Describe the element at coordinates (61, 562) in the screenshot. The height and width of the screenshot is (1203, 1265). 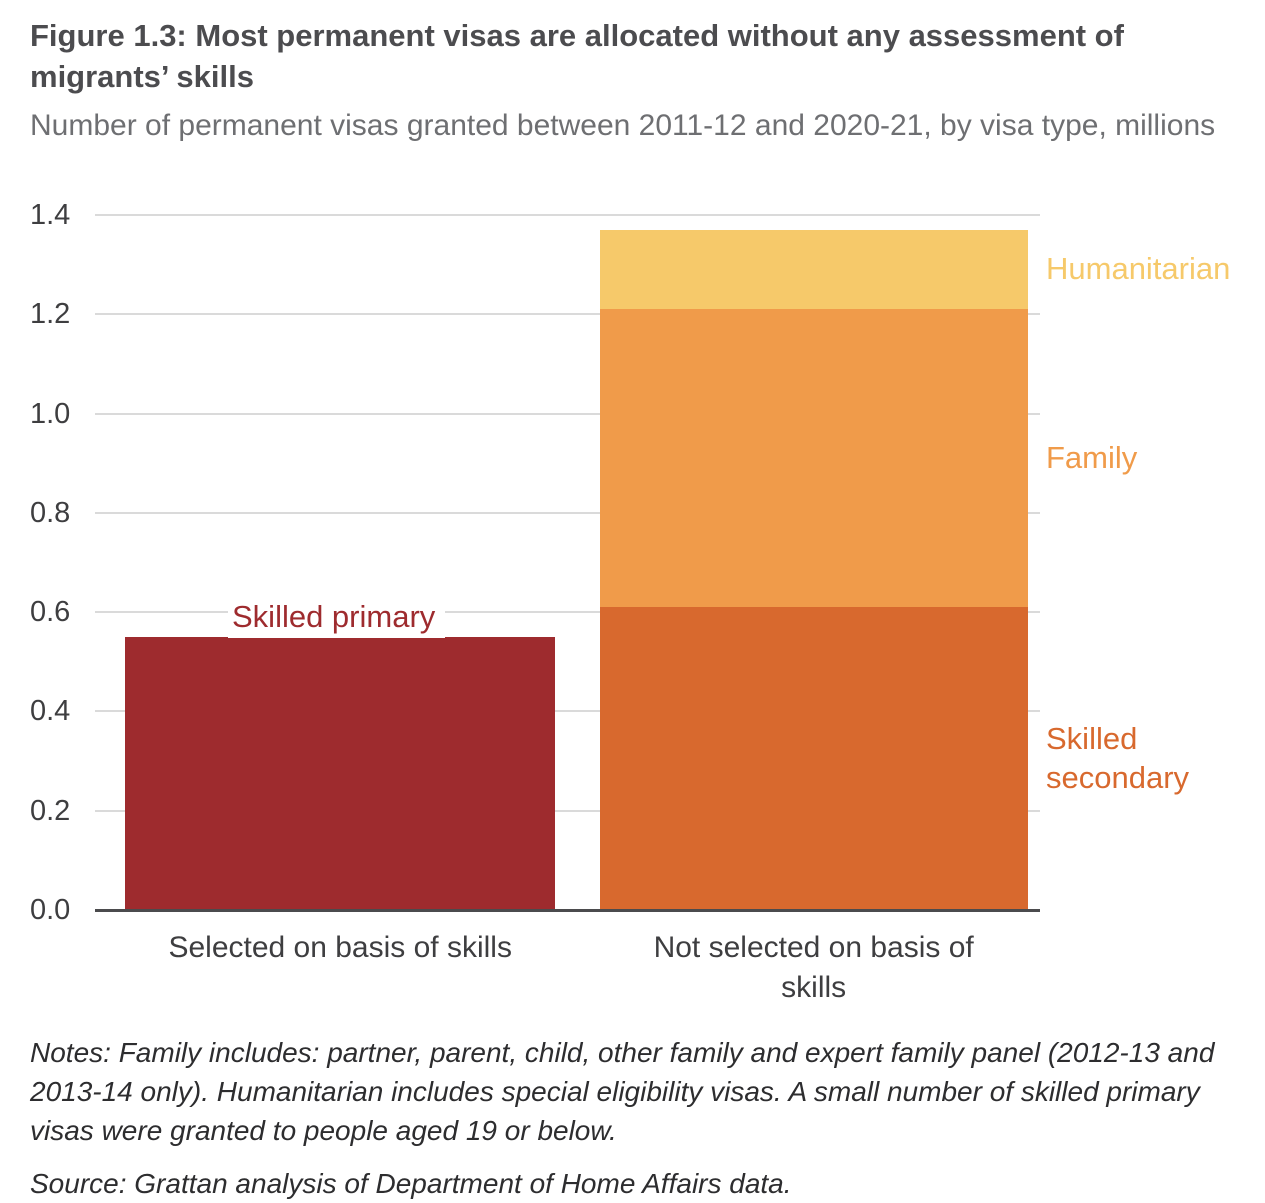
I see `y-axis: 0.0 0.2 0.4 0.6 0.8 1.0 1.2 1.4` at that location.